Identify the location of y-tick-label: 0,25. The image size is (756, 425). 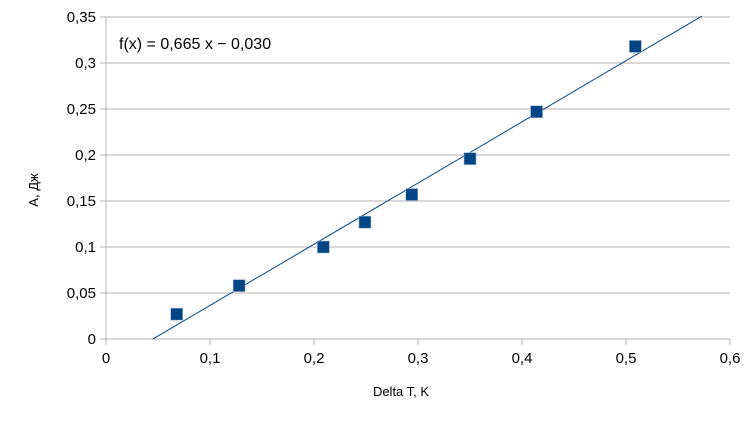
(81, 109).